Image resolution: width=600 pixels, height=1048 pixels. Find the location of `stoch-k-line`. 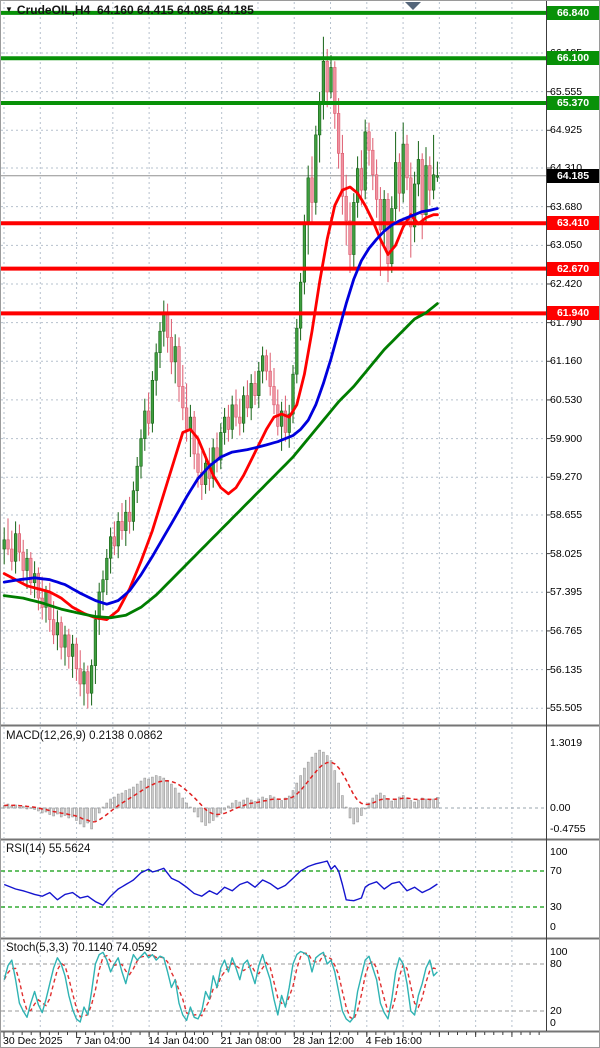

stoch-k-line is located at coordinates (220, 986).